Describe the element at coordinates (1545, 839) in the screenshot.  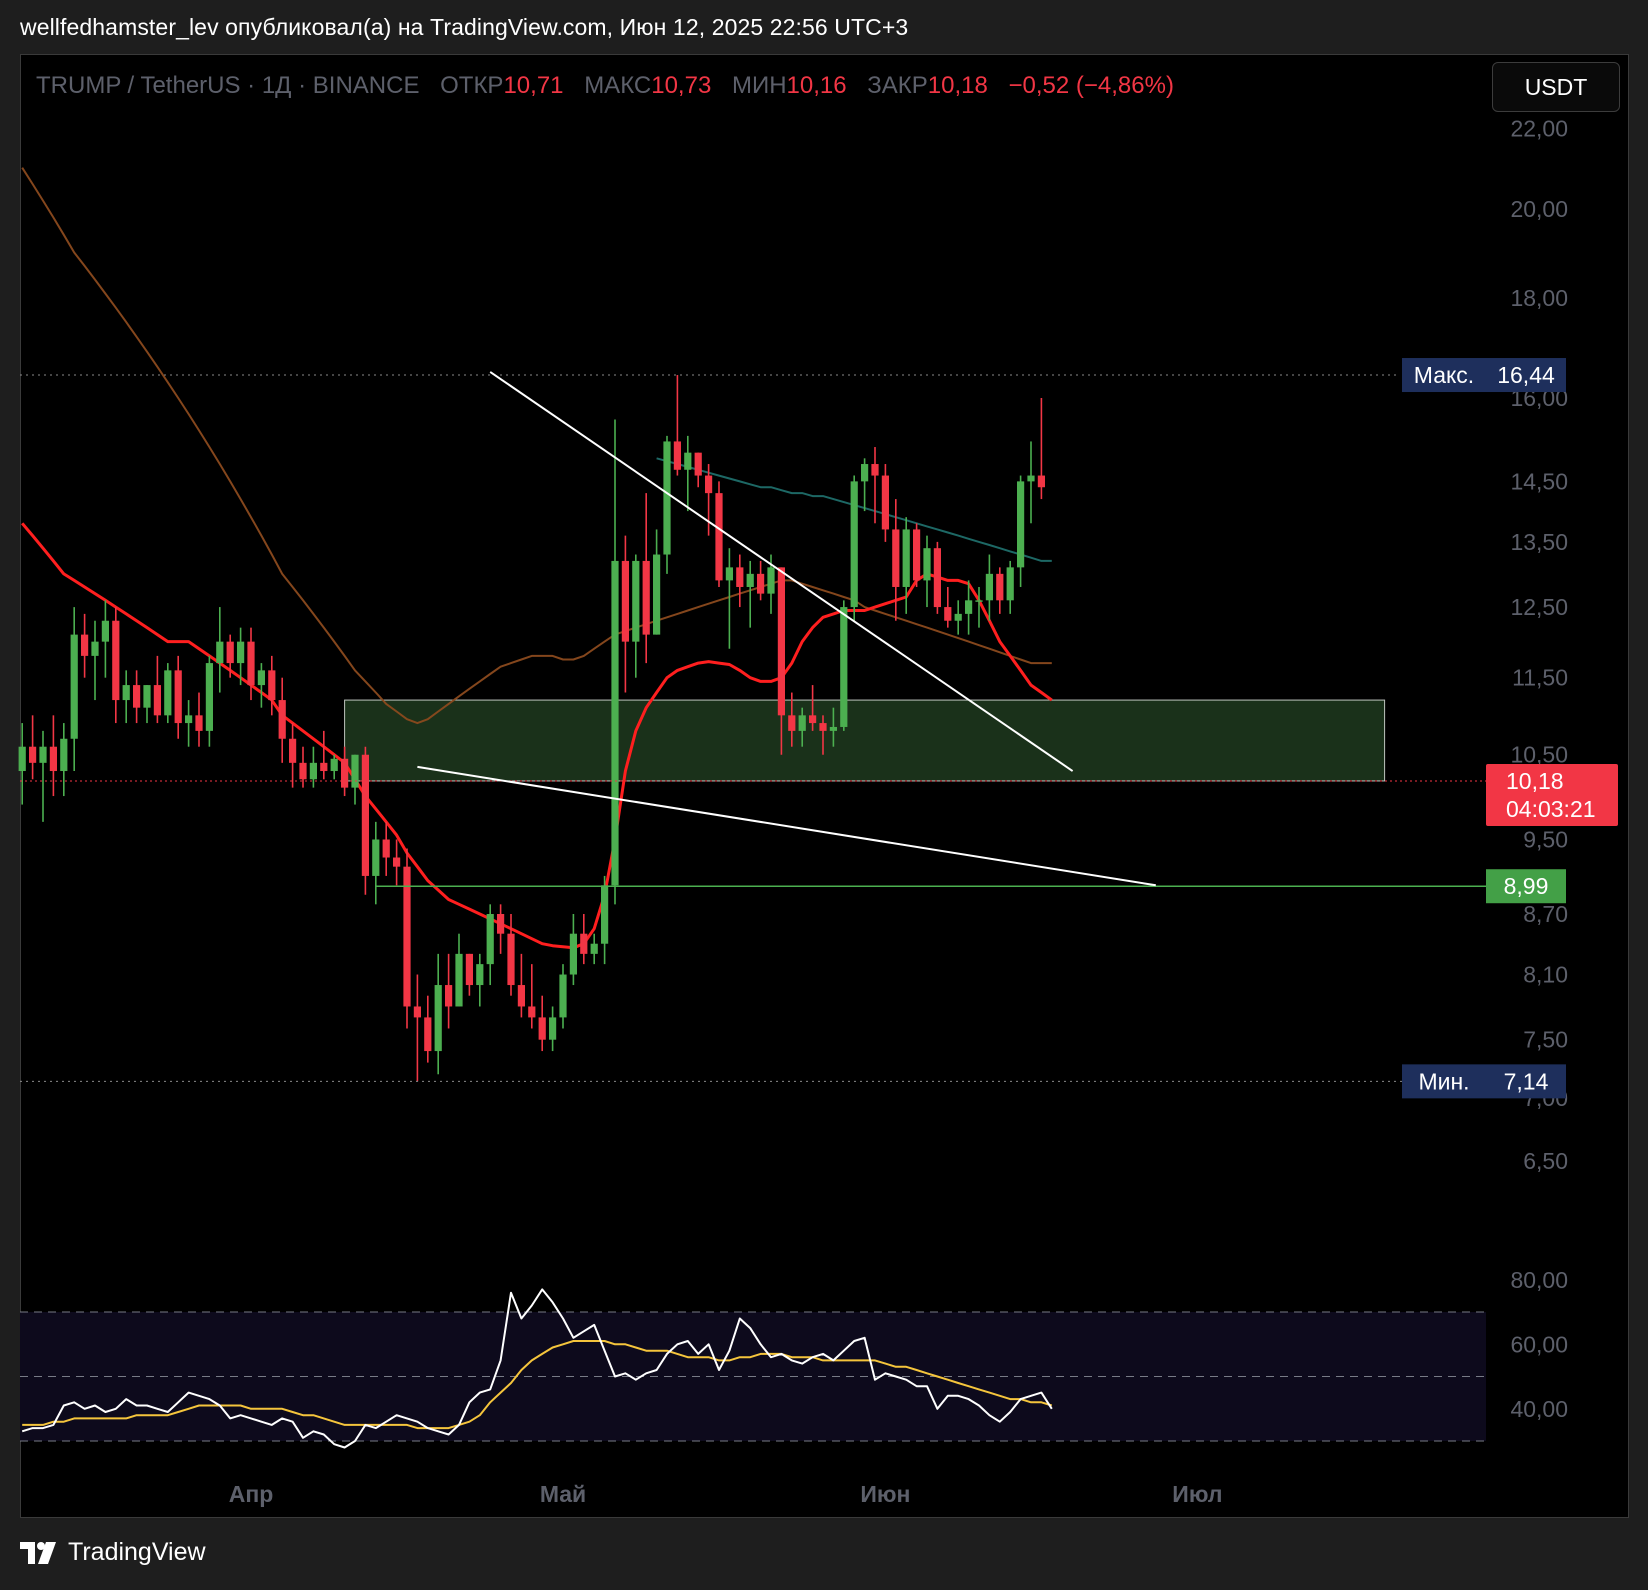
I see `price-axis-tick: 9,50` at that location.